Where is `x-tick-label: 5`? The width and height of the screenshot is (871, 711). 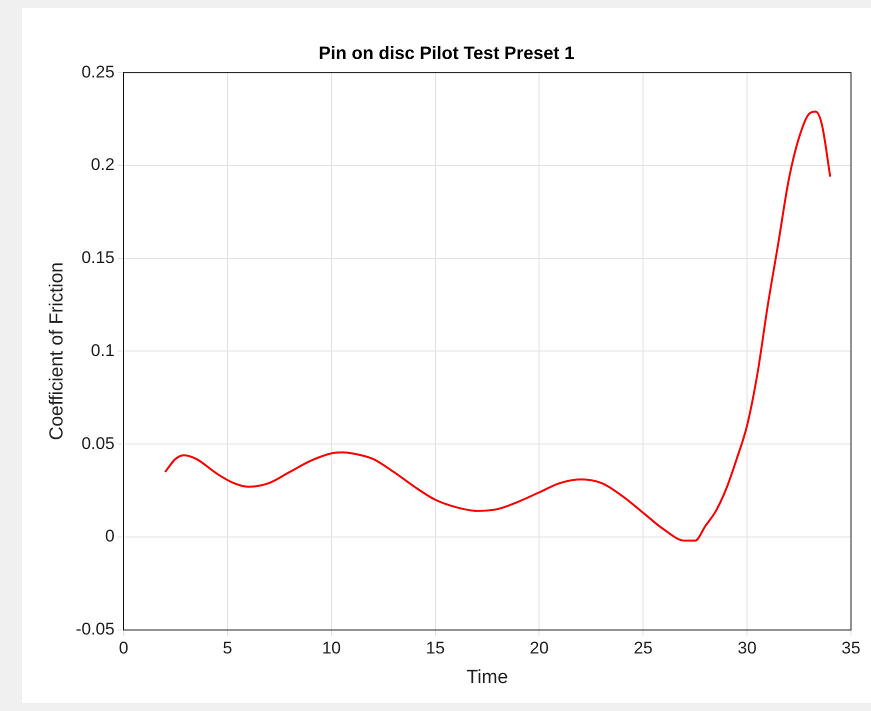 x-tick-label: 5 is located at coordinates (227, 648).